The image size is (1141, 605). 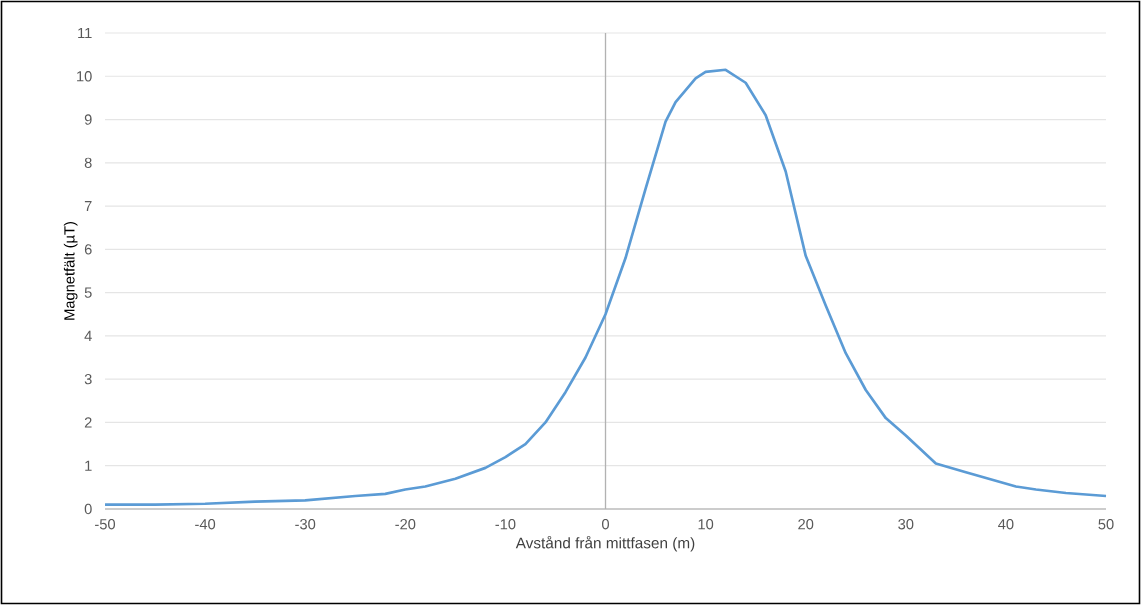 What do you see at coordinates (88, 335) in the screenshot?
I see `y-tick-label: 4` at bounding box center [88, 335].